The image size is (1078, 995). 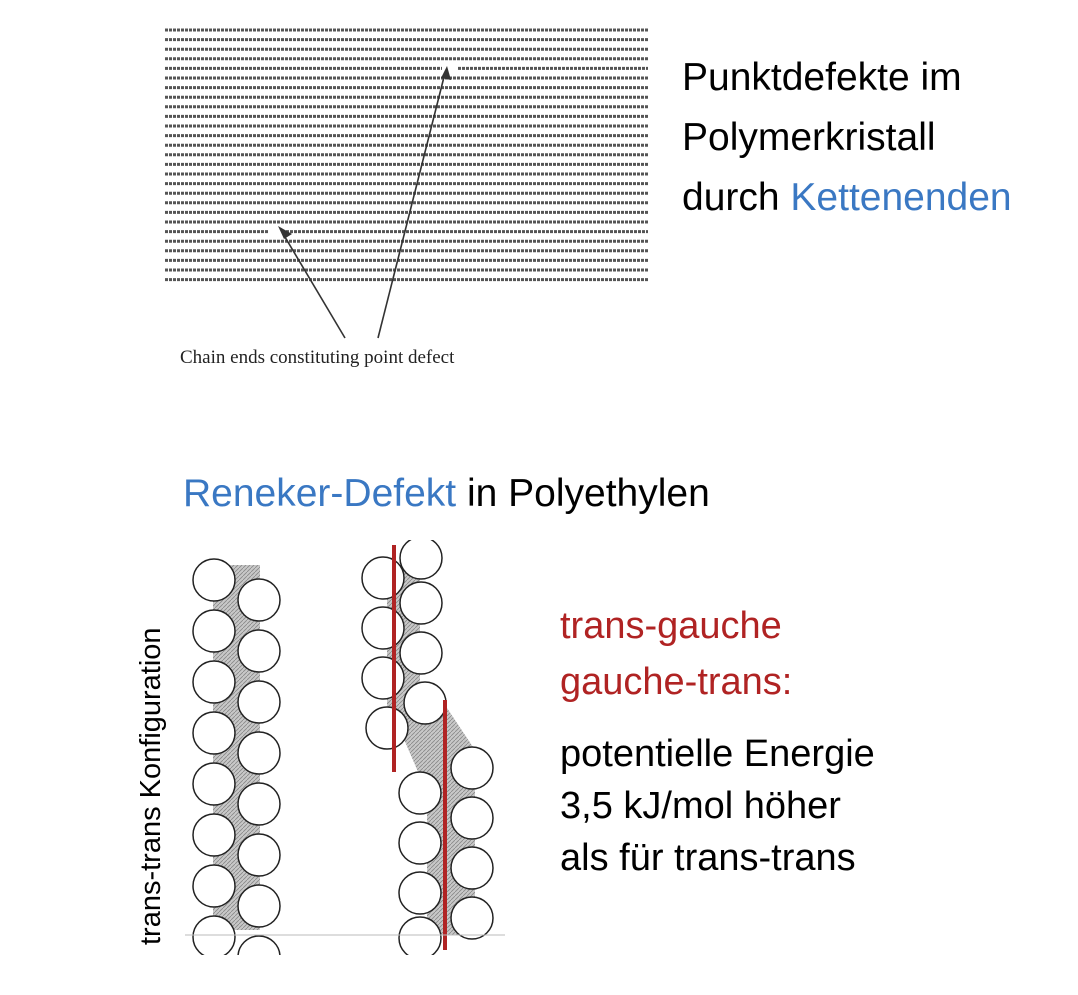 What do you see at coordinates (345, 747) in the screenshot?
I see `polyethylene-chain-diagram` at bounding box center [345, 747].